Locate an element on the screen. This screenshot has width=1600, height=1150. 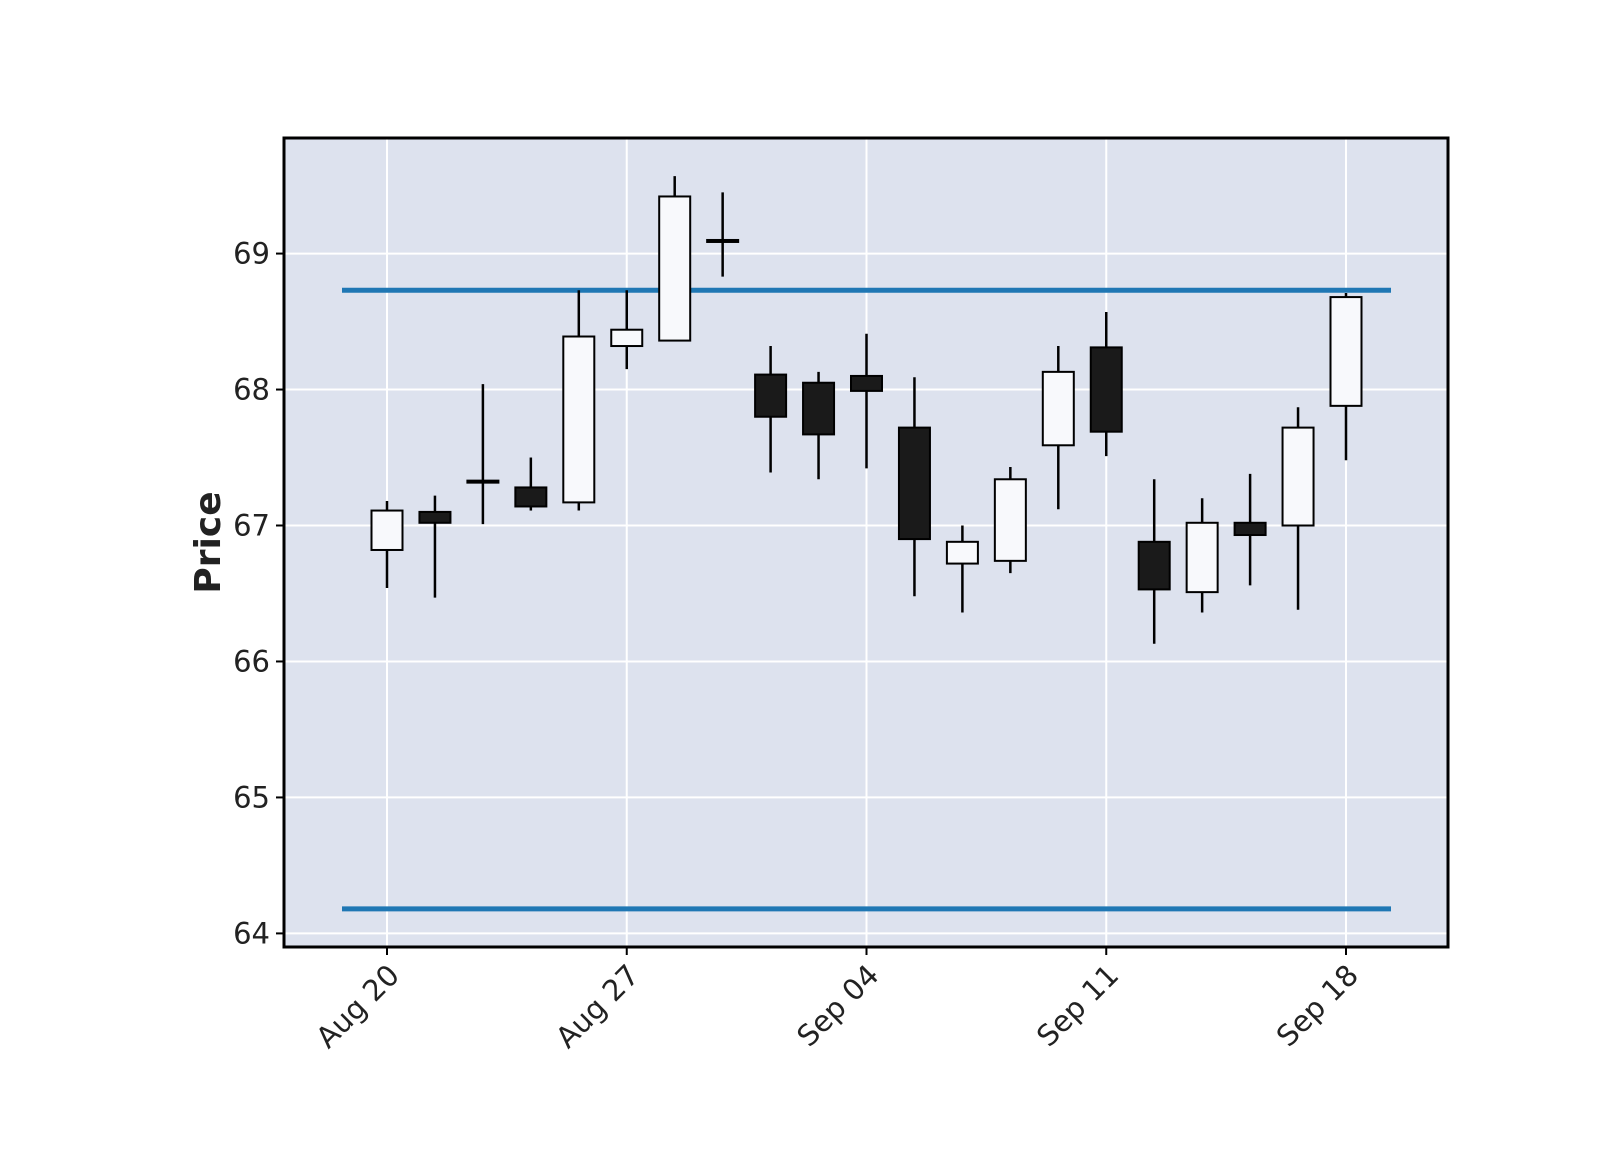
y-tick-label: 69 is located at coordinates (251, 254).